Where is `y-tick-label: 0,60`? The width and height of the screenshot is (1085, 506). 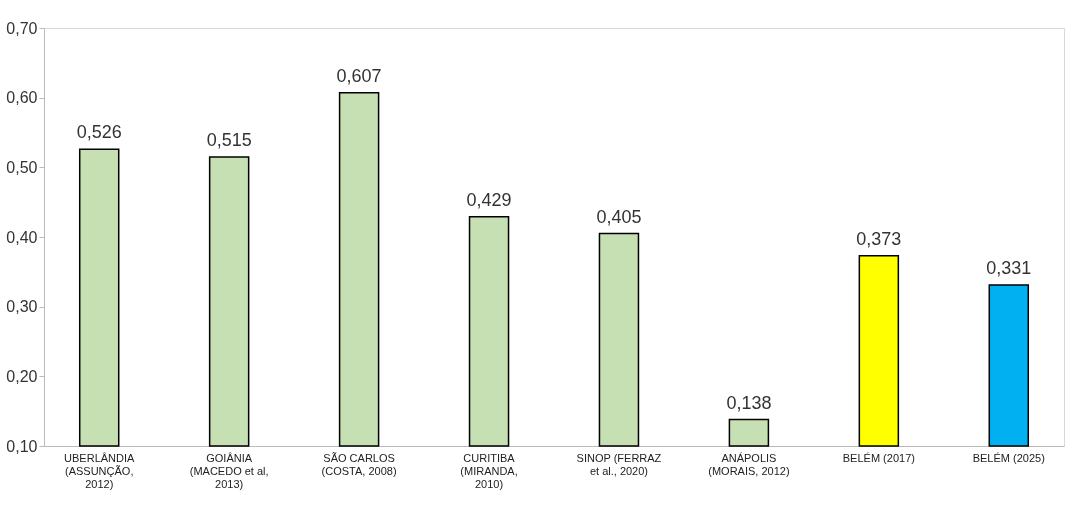
y-tick-label: 0,60 is located at coordinates (22, 98).